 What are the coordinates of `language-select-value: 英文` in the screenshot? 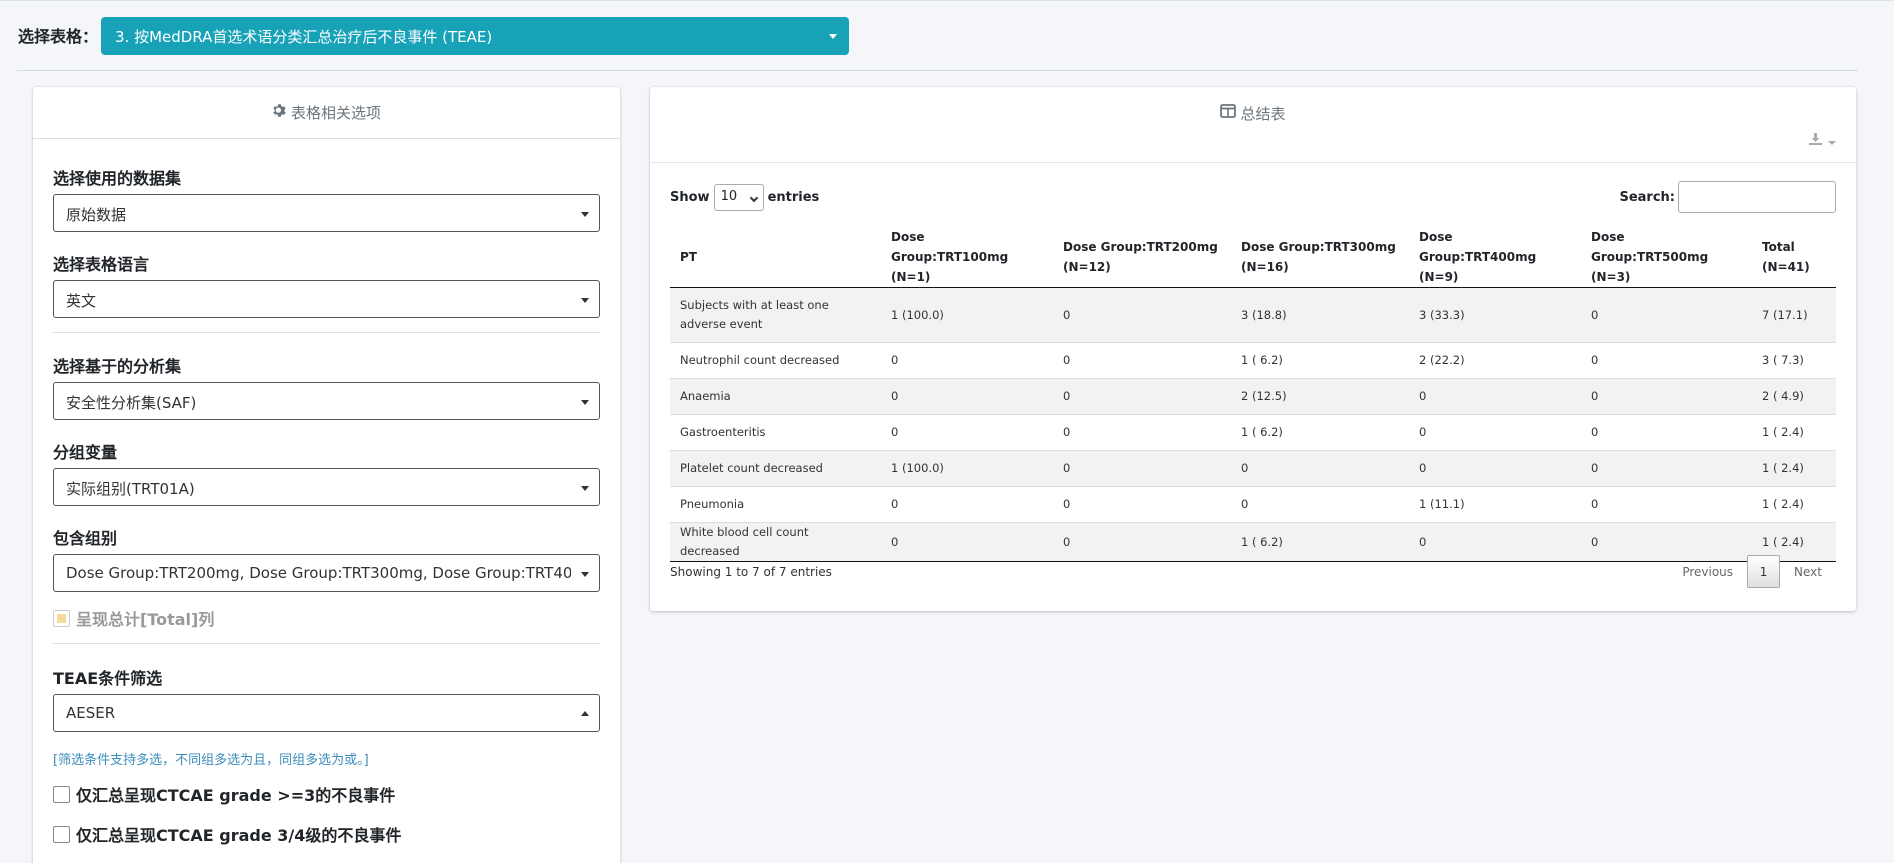 It's located at (81, 301).